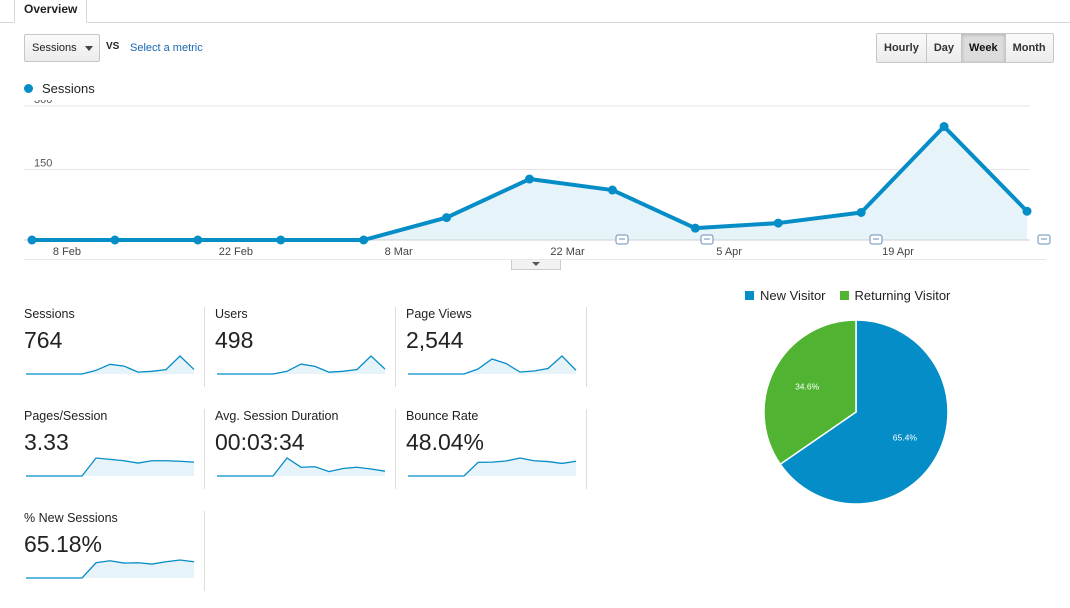  I want to click on hourly-button: Hourly, so click(902, 48).